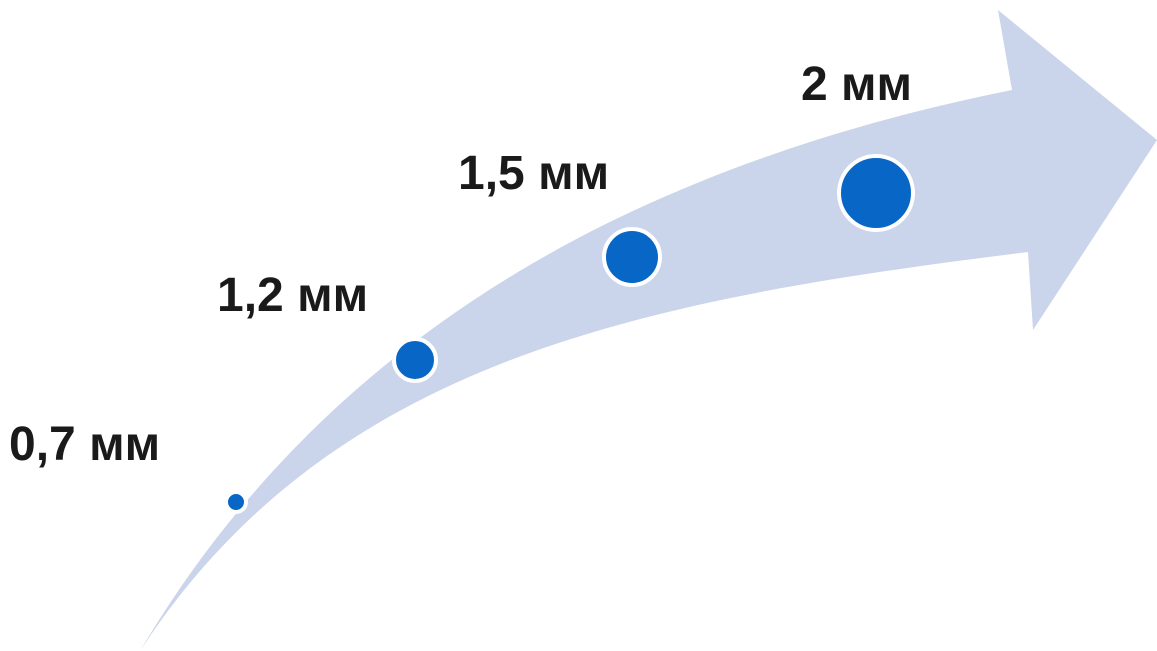 This screenshot has width=1157, height=651. Describe the element at coordinates (236, 502) in the screenshot. I see `step-dot-0-7mm` at that location.